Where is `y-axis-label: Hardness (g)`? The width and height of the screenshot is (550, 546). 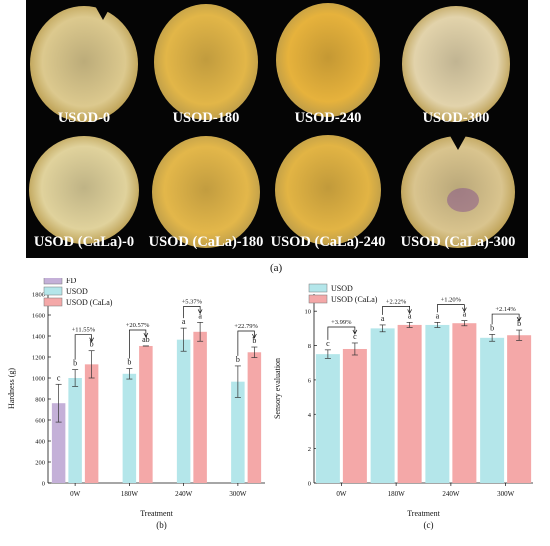 y-axis-label: Hardness (g) is located at coordinates (11, 388).